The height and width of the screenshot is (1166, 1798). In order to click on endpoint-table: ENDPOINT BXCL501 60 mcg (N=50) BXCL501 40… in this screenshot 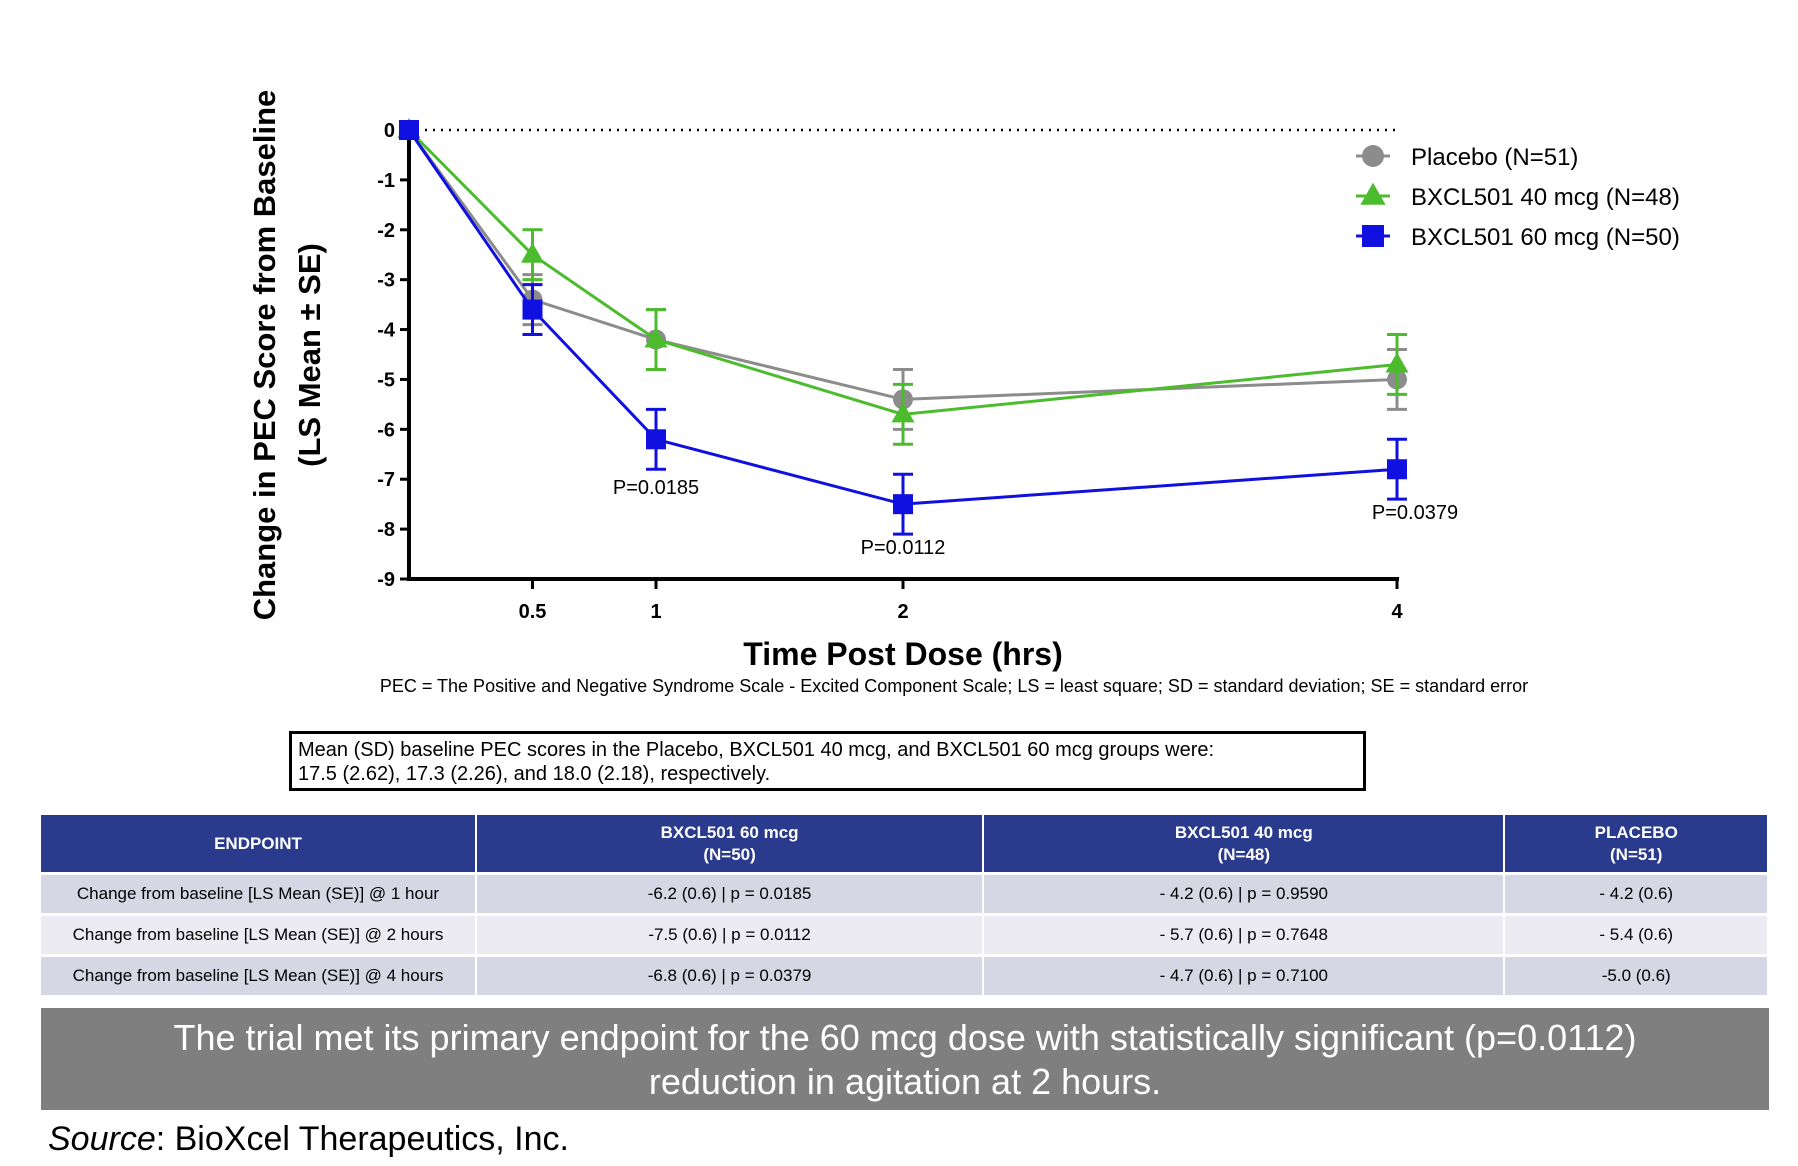, I will do `click(905, 905)`.